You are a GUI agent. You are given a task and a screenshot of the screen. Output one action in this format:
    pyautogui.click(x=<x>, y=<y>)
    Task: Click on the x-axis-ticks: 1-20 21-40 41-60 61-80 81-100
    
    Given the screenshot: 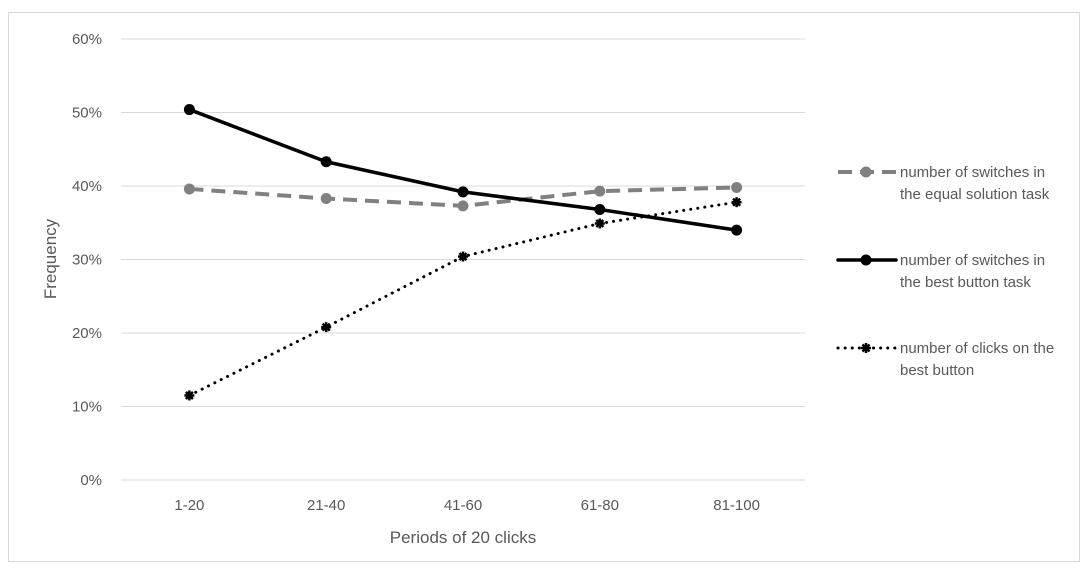 What is the action you would take?
    pyautogui.click(x=467, y=505)
    